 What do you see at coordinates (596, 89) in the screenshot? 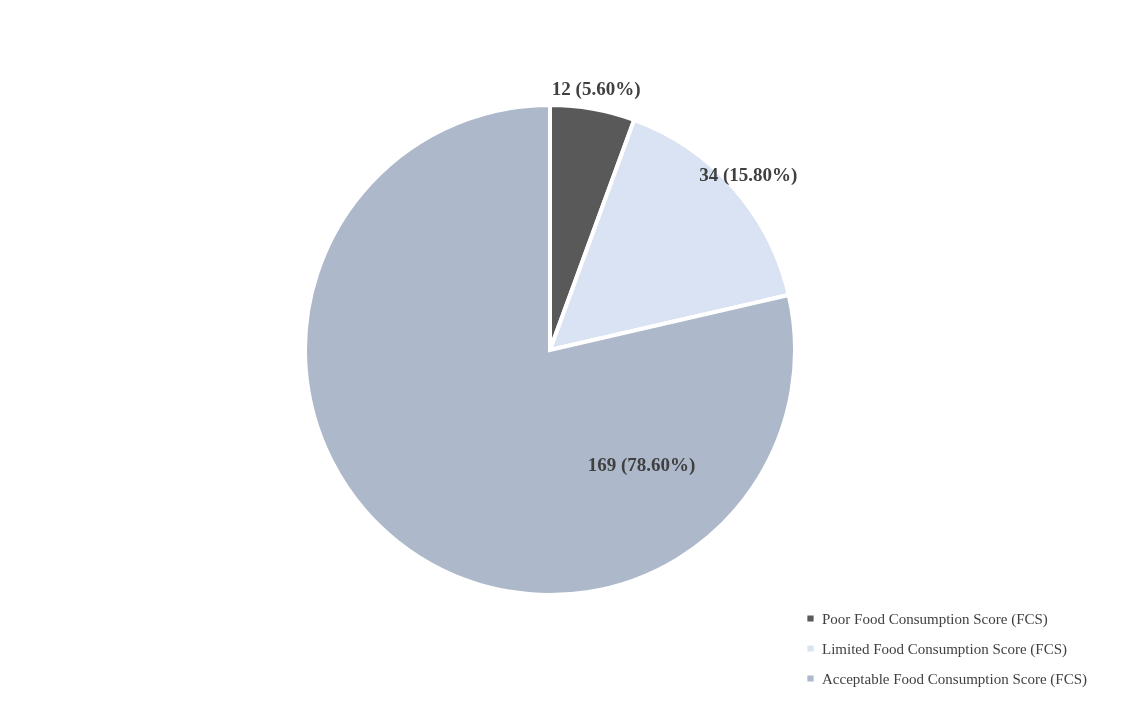
I see `data-label: 12 (5.60%)` at bounding box center [596, 89].